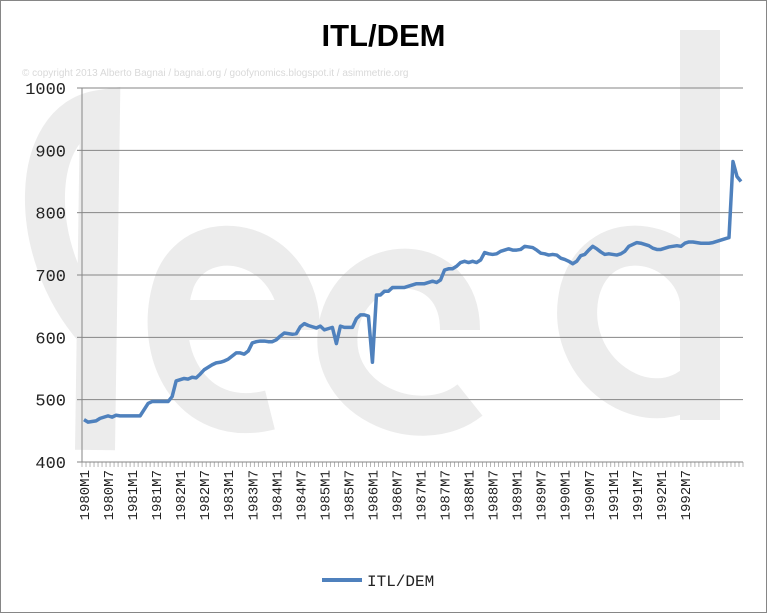  What do you see at coordinates (50, 215) in the screenshot?
I see `y-tick-label: 800` at bounding box center [50, 215].